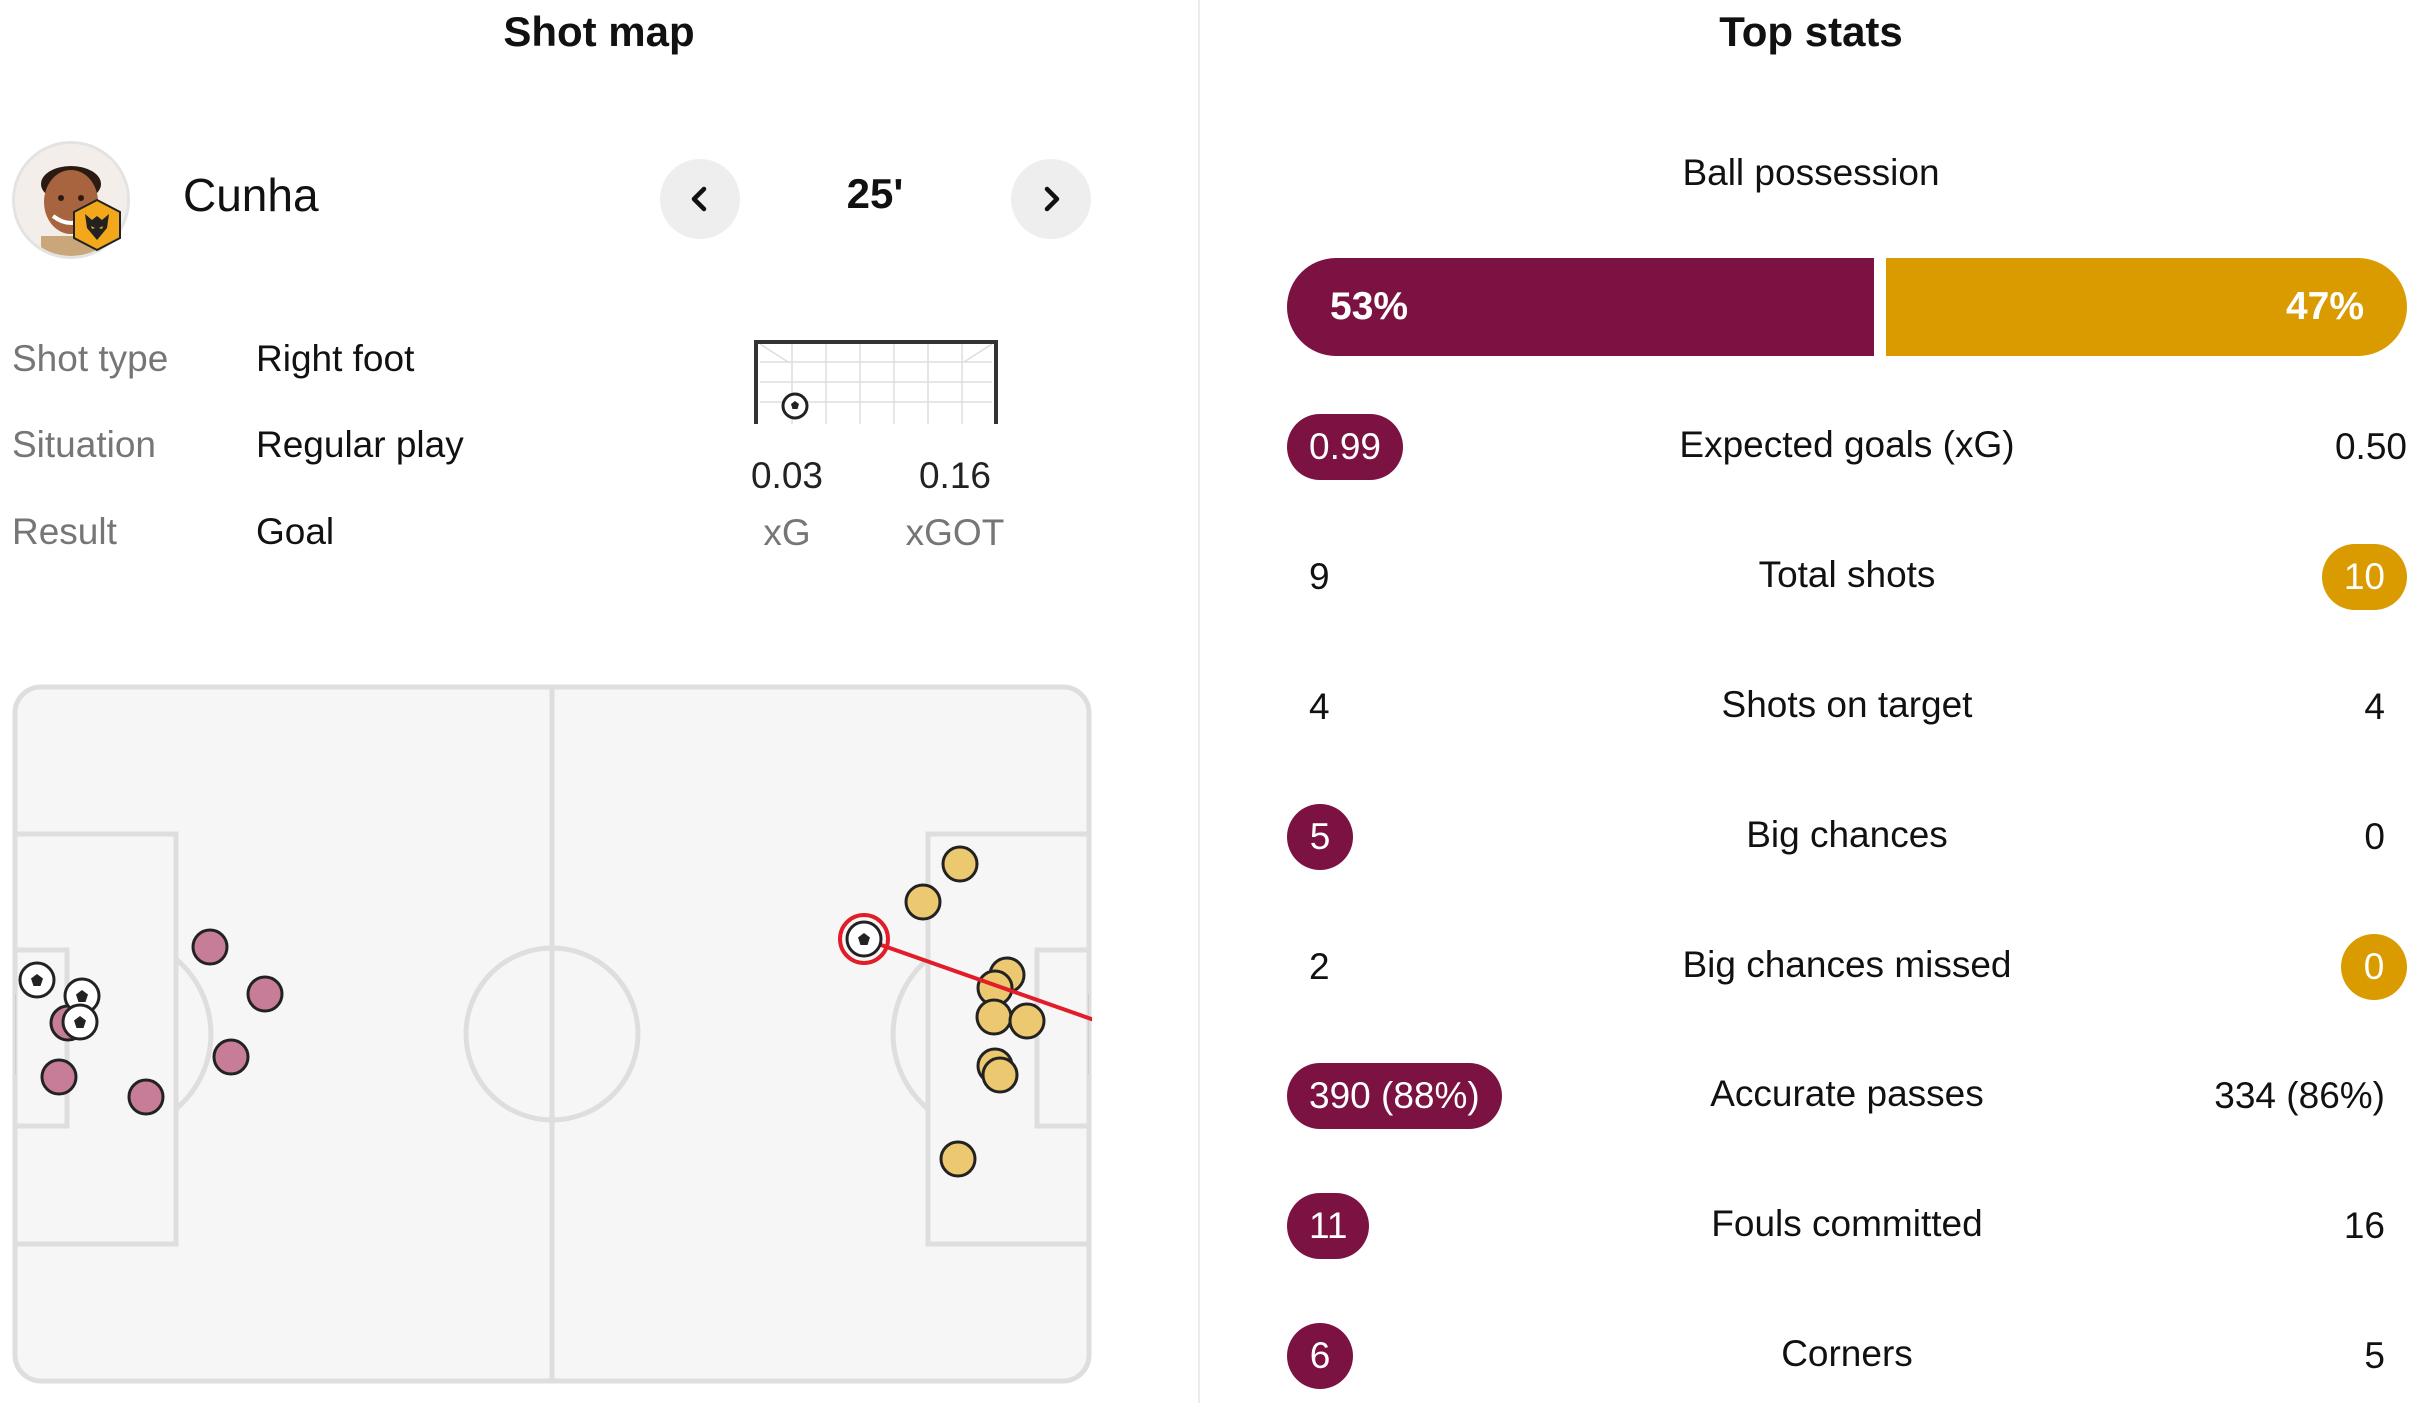 This screenshot has width=2422, height=1403. What do you see at coordinates (1199, 701) in the screenshot?
I see `panel-divider` at bounding box center [1199, 701].